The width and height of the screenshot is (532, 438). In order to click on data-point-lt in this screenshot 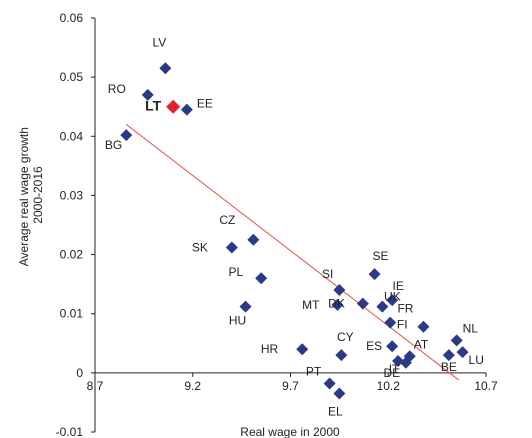, I will do `click(173, 106)`.